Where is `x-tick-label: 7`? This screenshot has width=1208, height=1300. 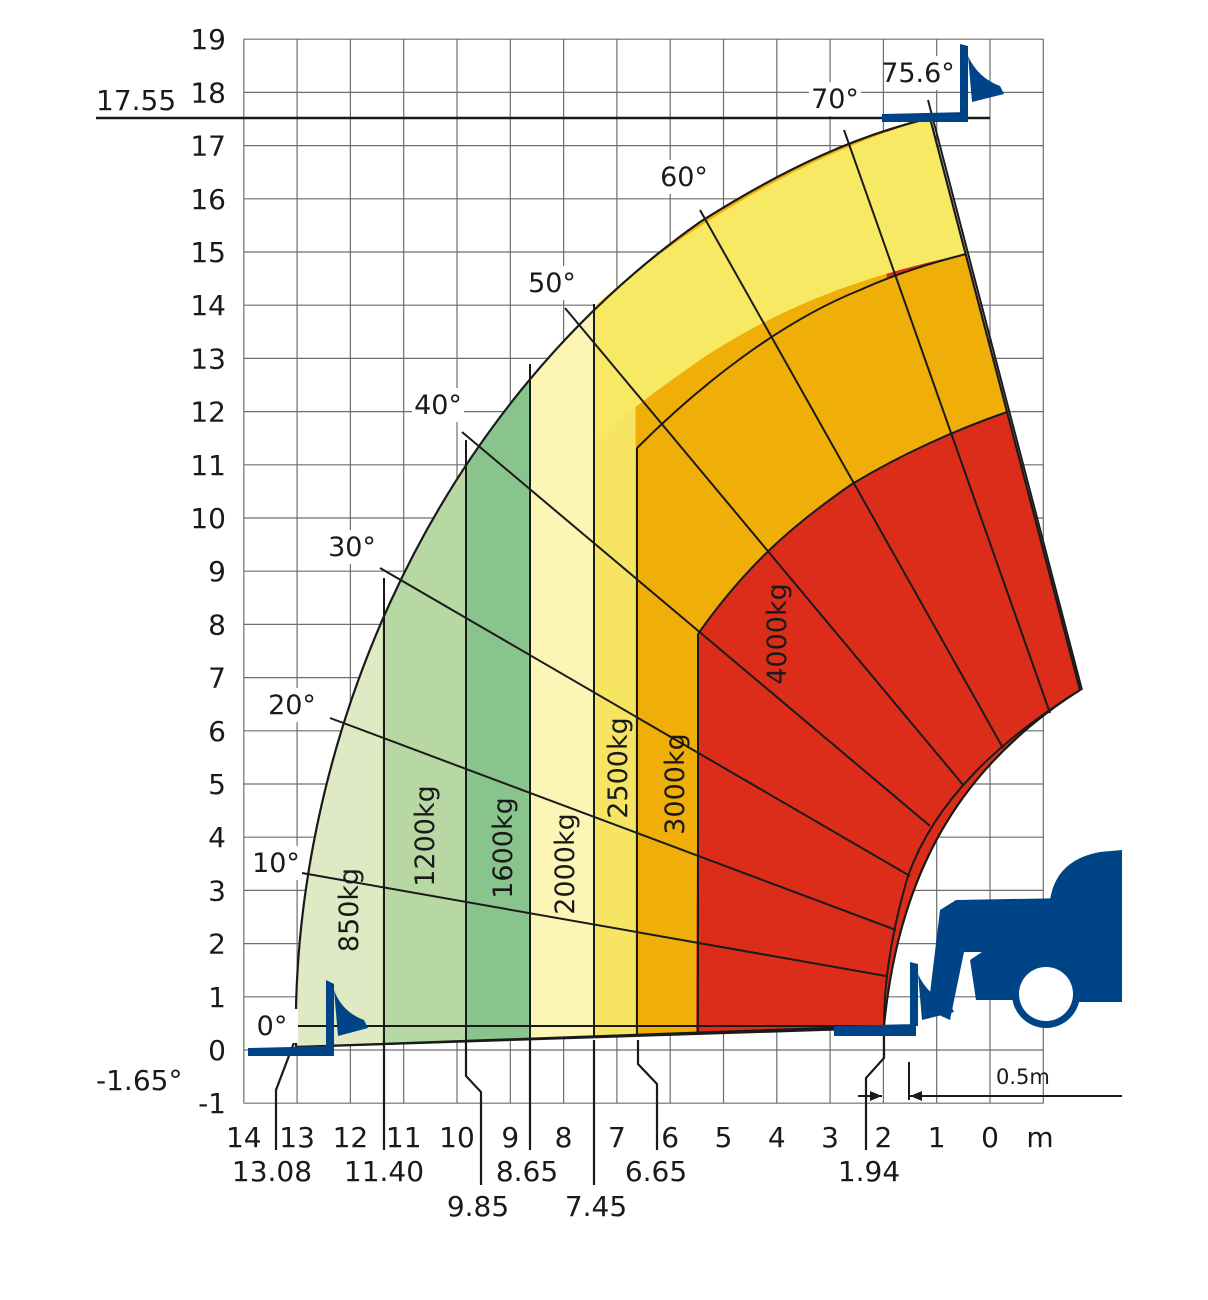 x-tick-label: 7 is located at coordinates (617, 1137).